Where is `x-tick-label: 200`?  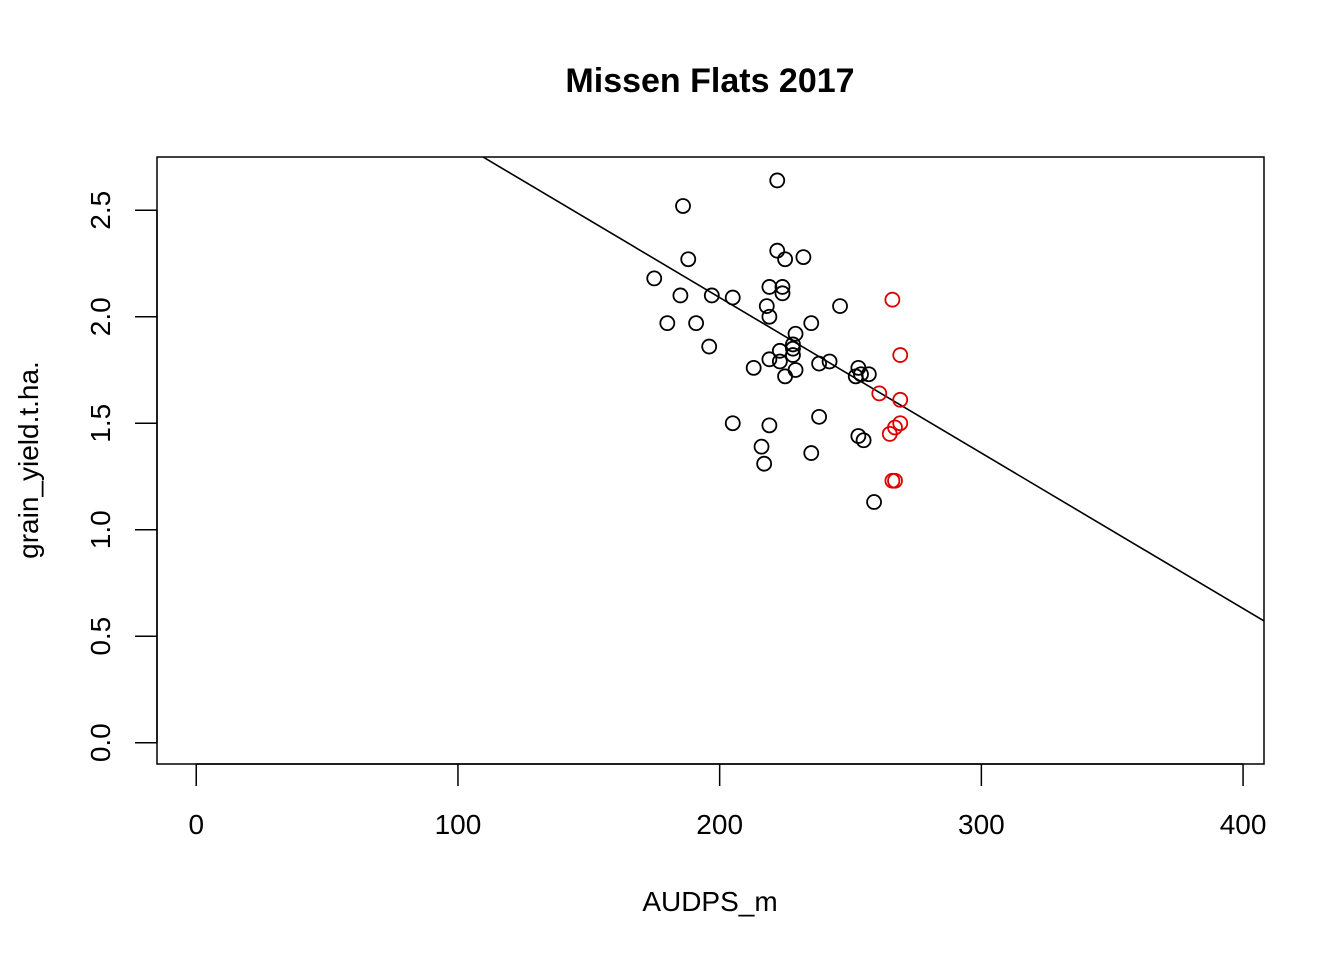
x-tick-label: 200 is located at coordinates (719, 824).